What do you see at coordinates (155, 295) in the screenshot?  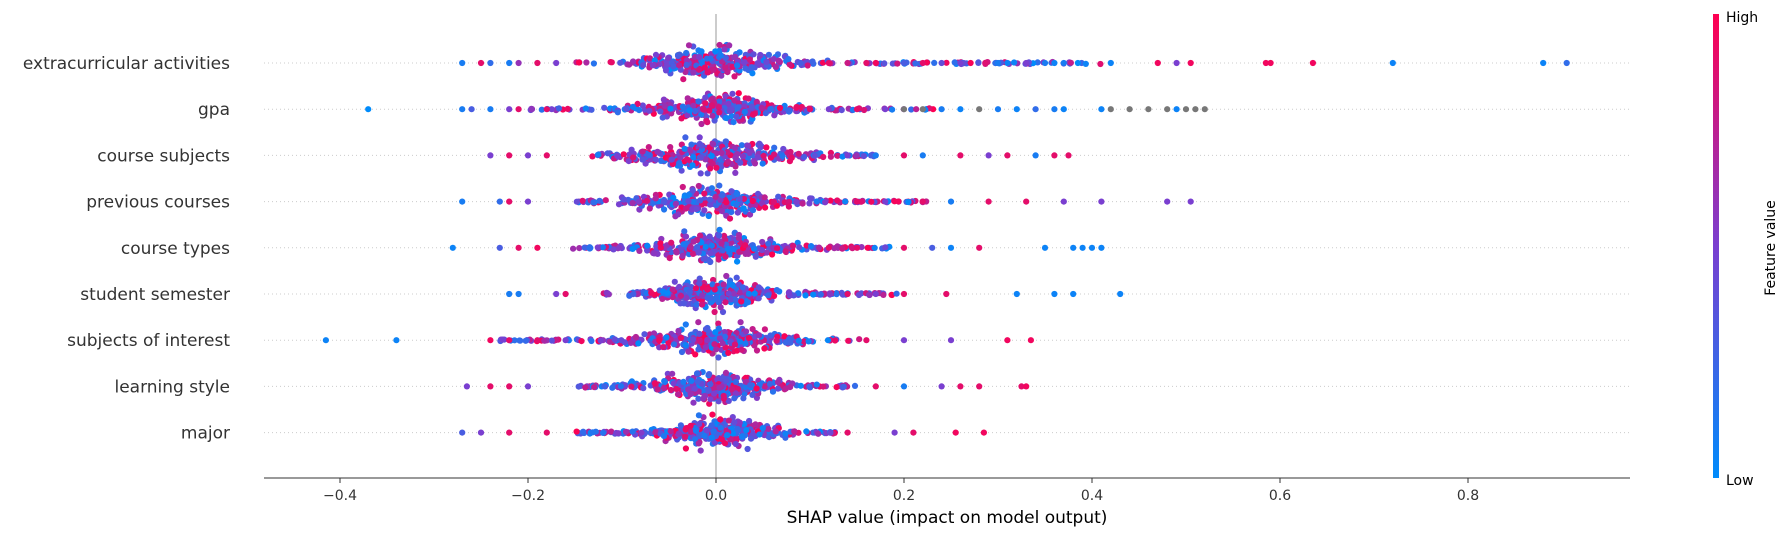 I see `feature-label: student semester` at bounding box center [155, 295].